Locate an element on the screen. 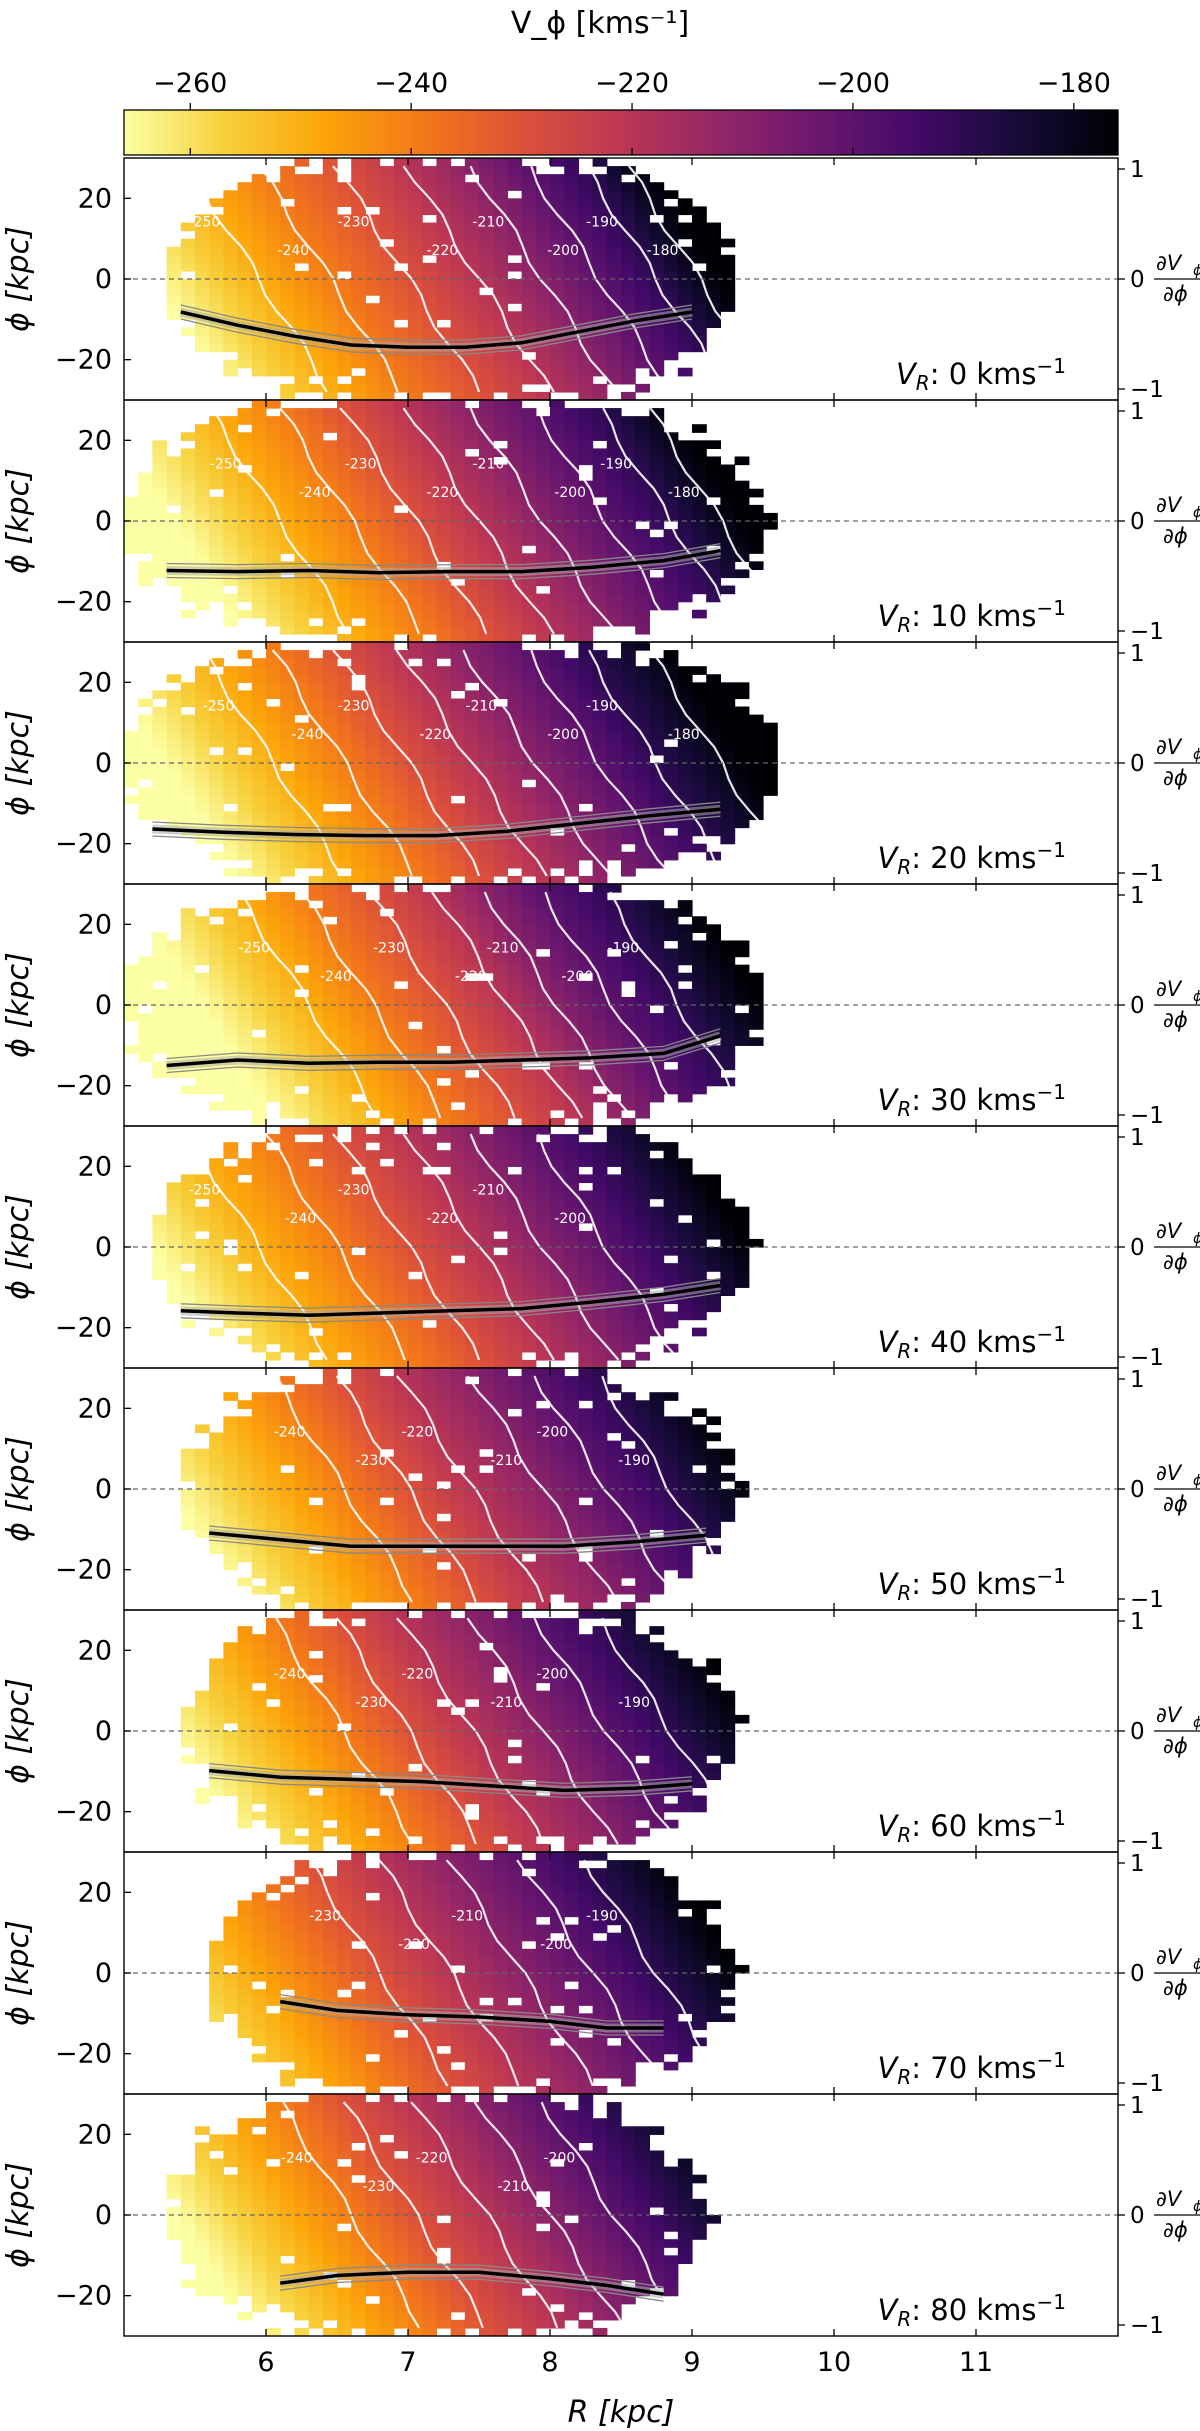 Image resolution: width=1200 pixels, height=2431 pixels. y-tick-label: 20 is located at coordinates (95, 440).